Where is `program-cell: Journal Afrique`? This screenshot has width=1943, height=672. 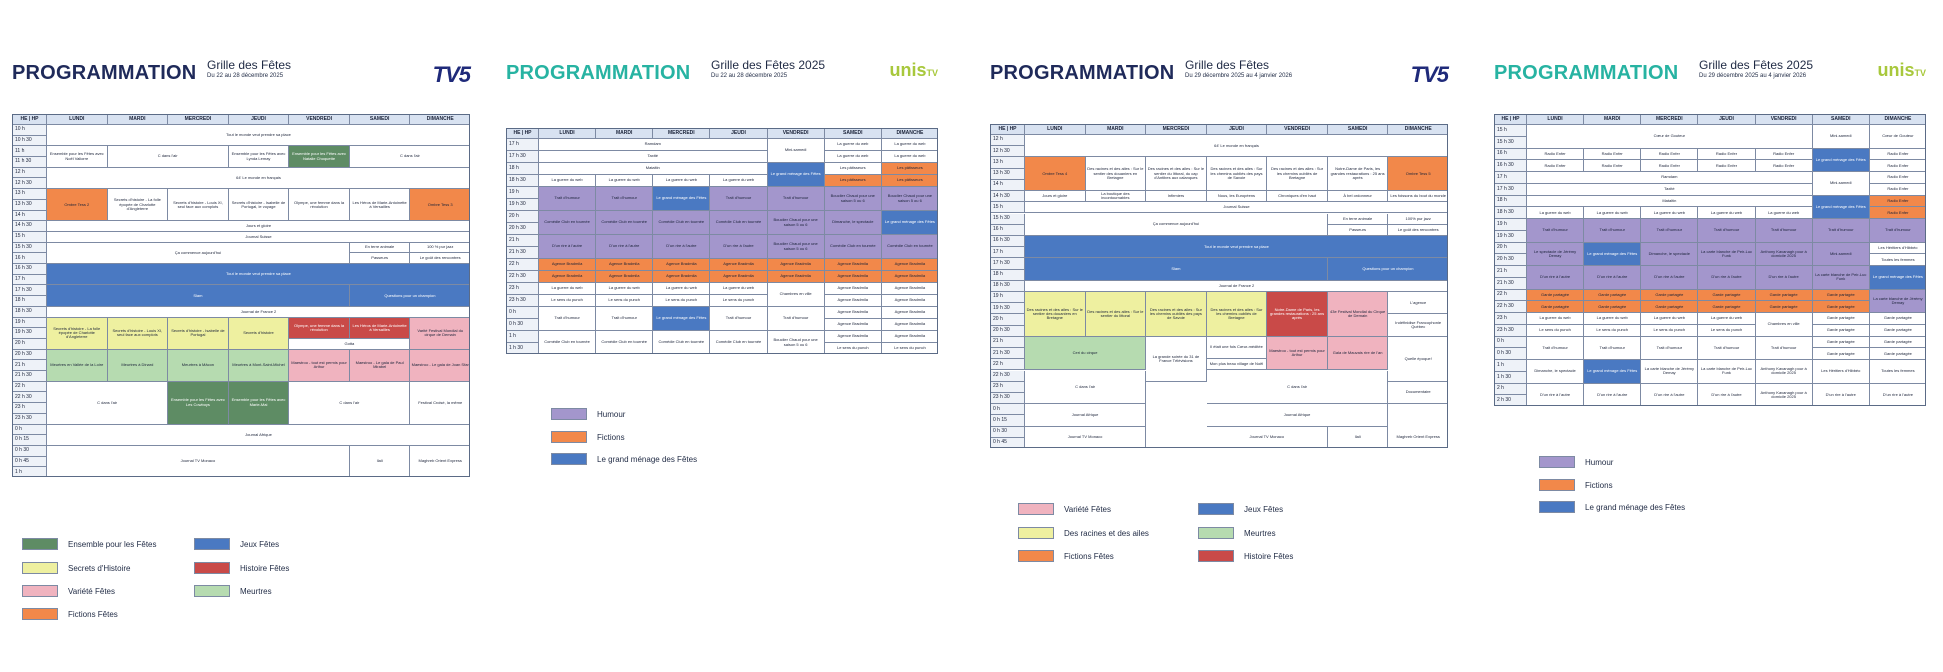
program-cell: Journal Afrique is located at coordinates (1297, 415).